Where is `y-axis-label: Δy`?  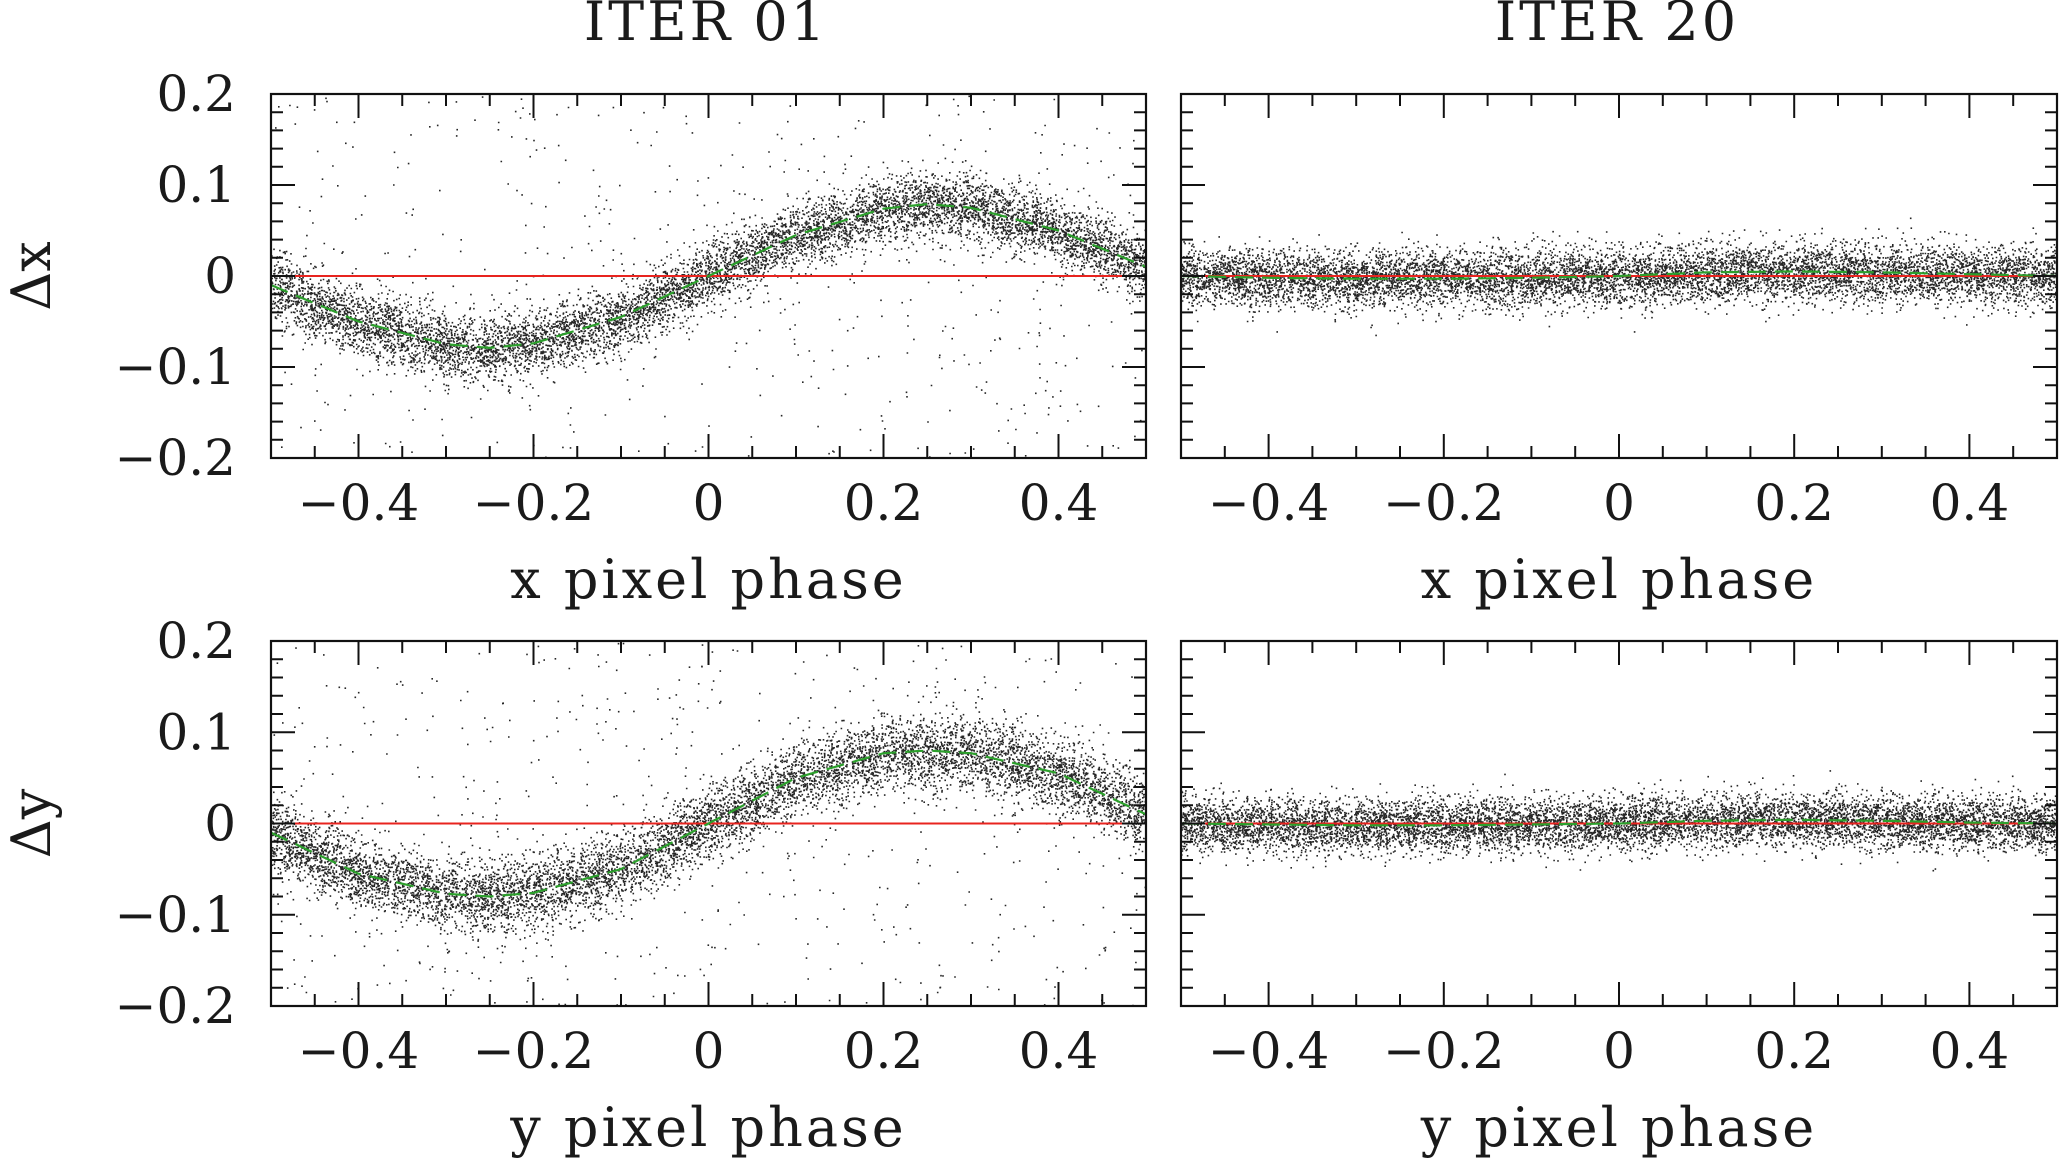 y-axis-label: Δy is located at coordinates (31, 823).